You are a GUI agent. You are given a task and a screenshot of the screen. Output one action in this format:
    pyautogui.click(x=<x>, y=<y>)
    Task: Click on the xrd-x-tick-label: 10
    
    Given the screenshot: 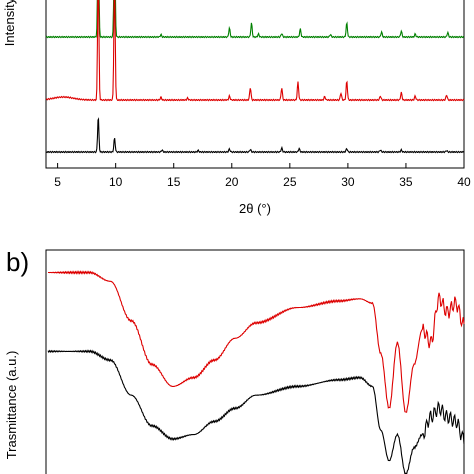 What is the action you would take?
    pyautogui.click(x=116, y=182)
    